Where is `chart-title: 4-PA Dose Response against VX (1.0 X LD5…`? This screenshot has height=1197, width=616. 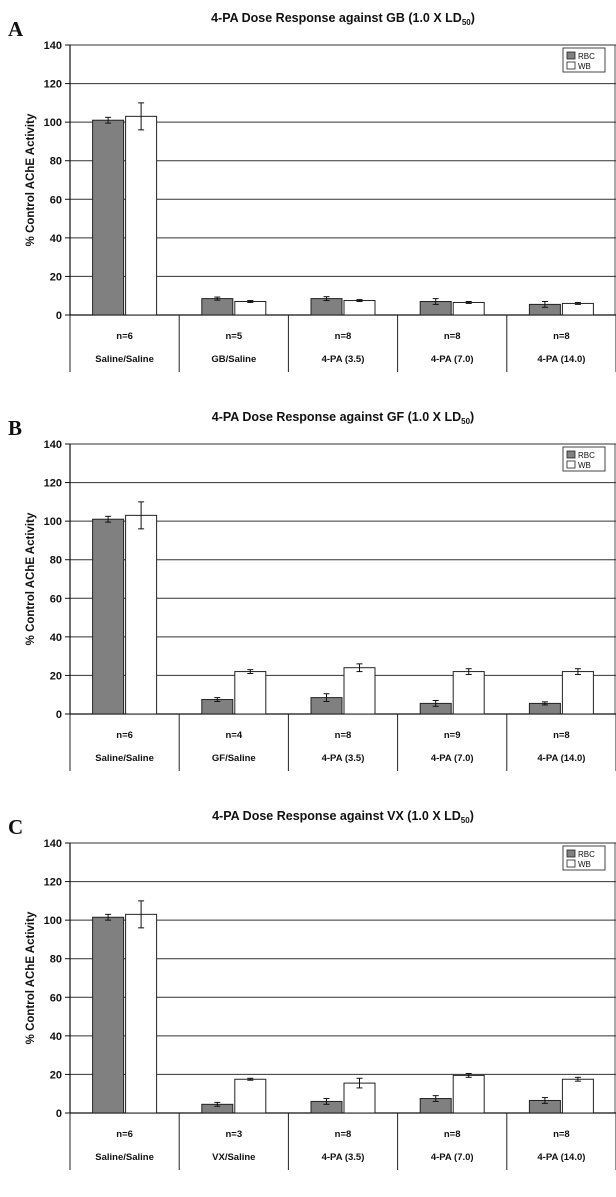
chart-title: 4-PA Dose Response against VX (1.0 X LD5… is located at coordinates (343, 817).